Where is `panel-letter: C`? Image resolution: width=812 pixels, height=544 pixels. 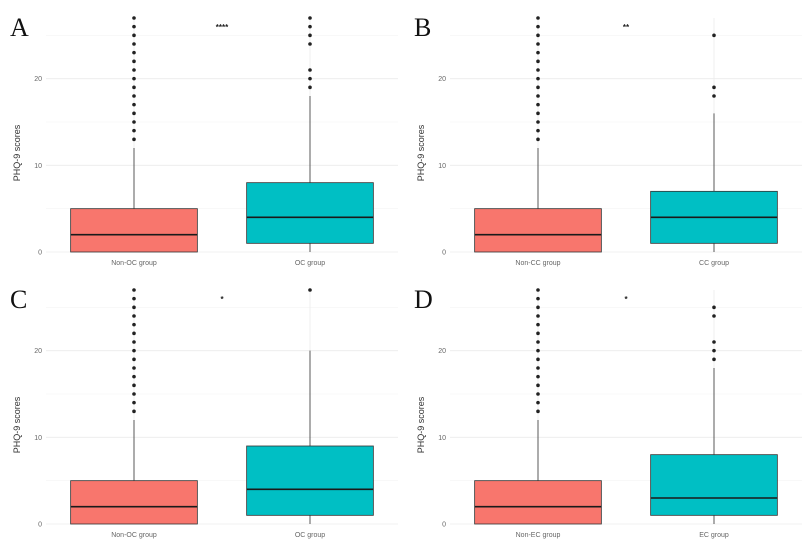 panel-letter: C is located at coordinates (18, 299).